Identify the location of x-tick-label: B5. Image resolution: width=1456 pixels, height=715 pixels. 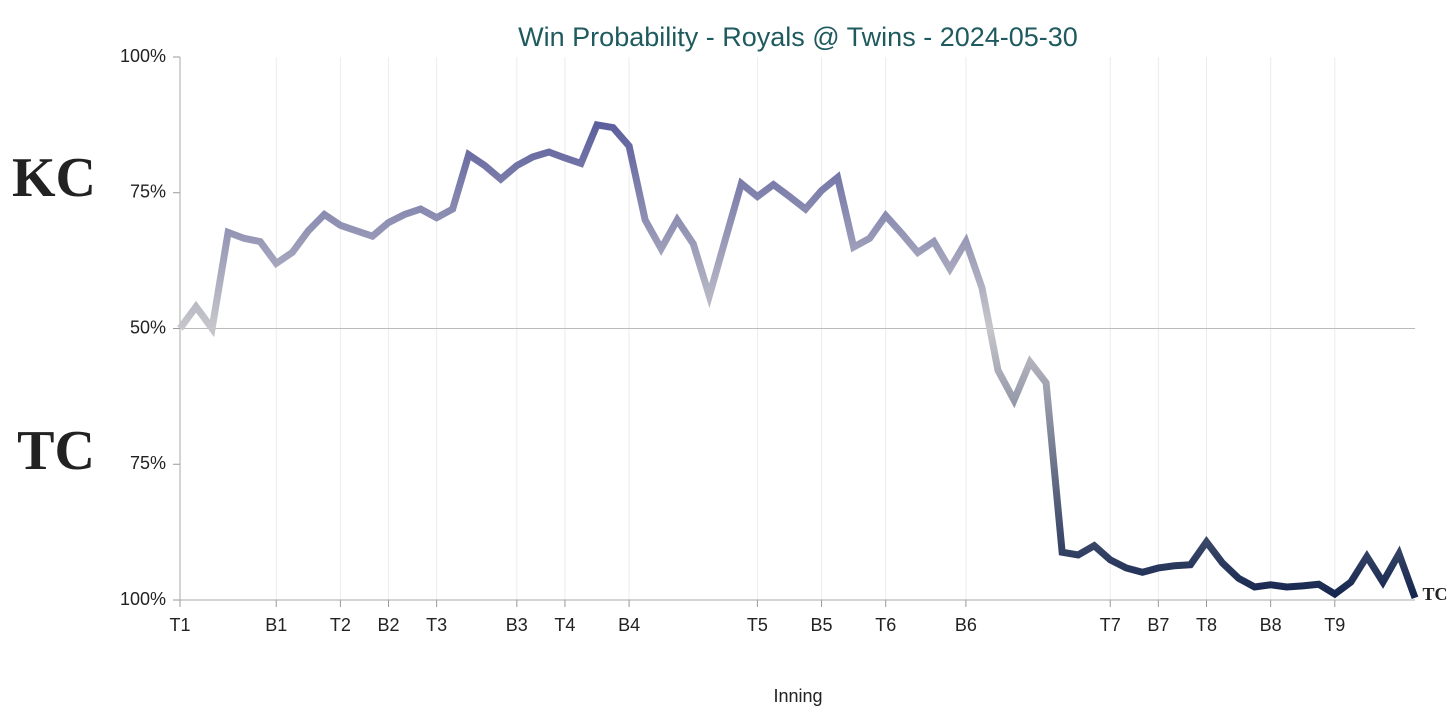
(822, 625).